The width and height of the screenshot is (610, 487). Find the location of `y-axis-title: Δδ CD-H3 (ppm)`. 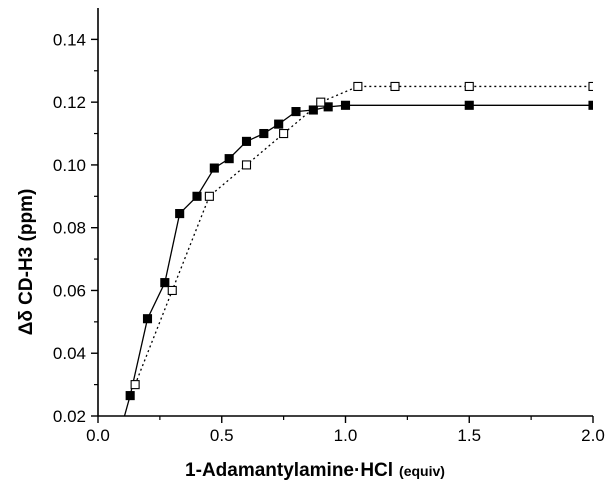

y-axis-title: Δδ CD-H3 (ppm) is located at coordinates (26, 262).